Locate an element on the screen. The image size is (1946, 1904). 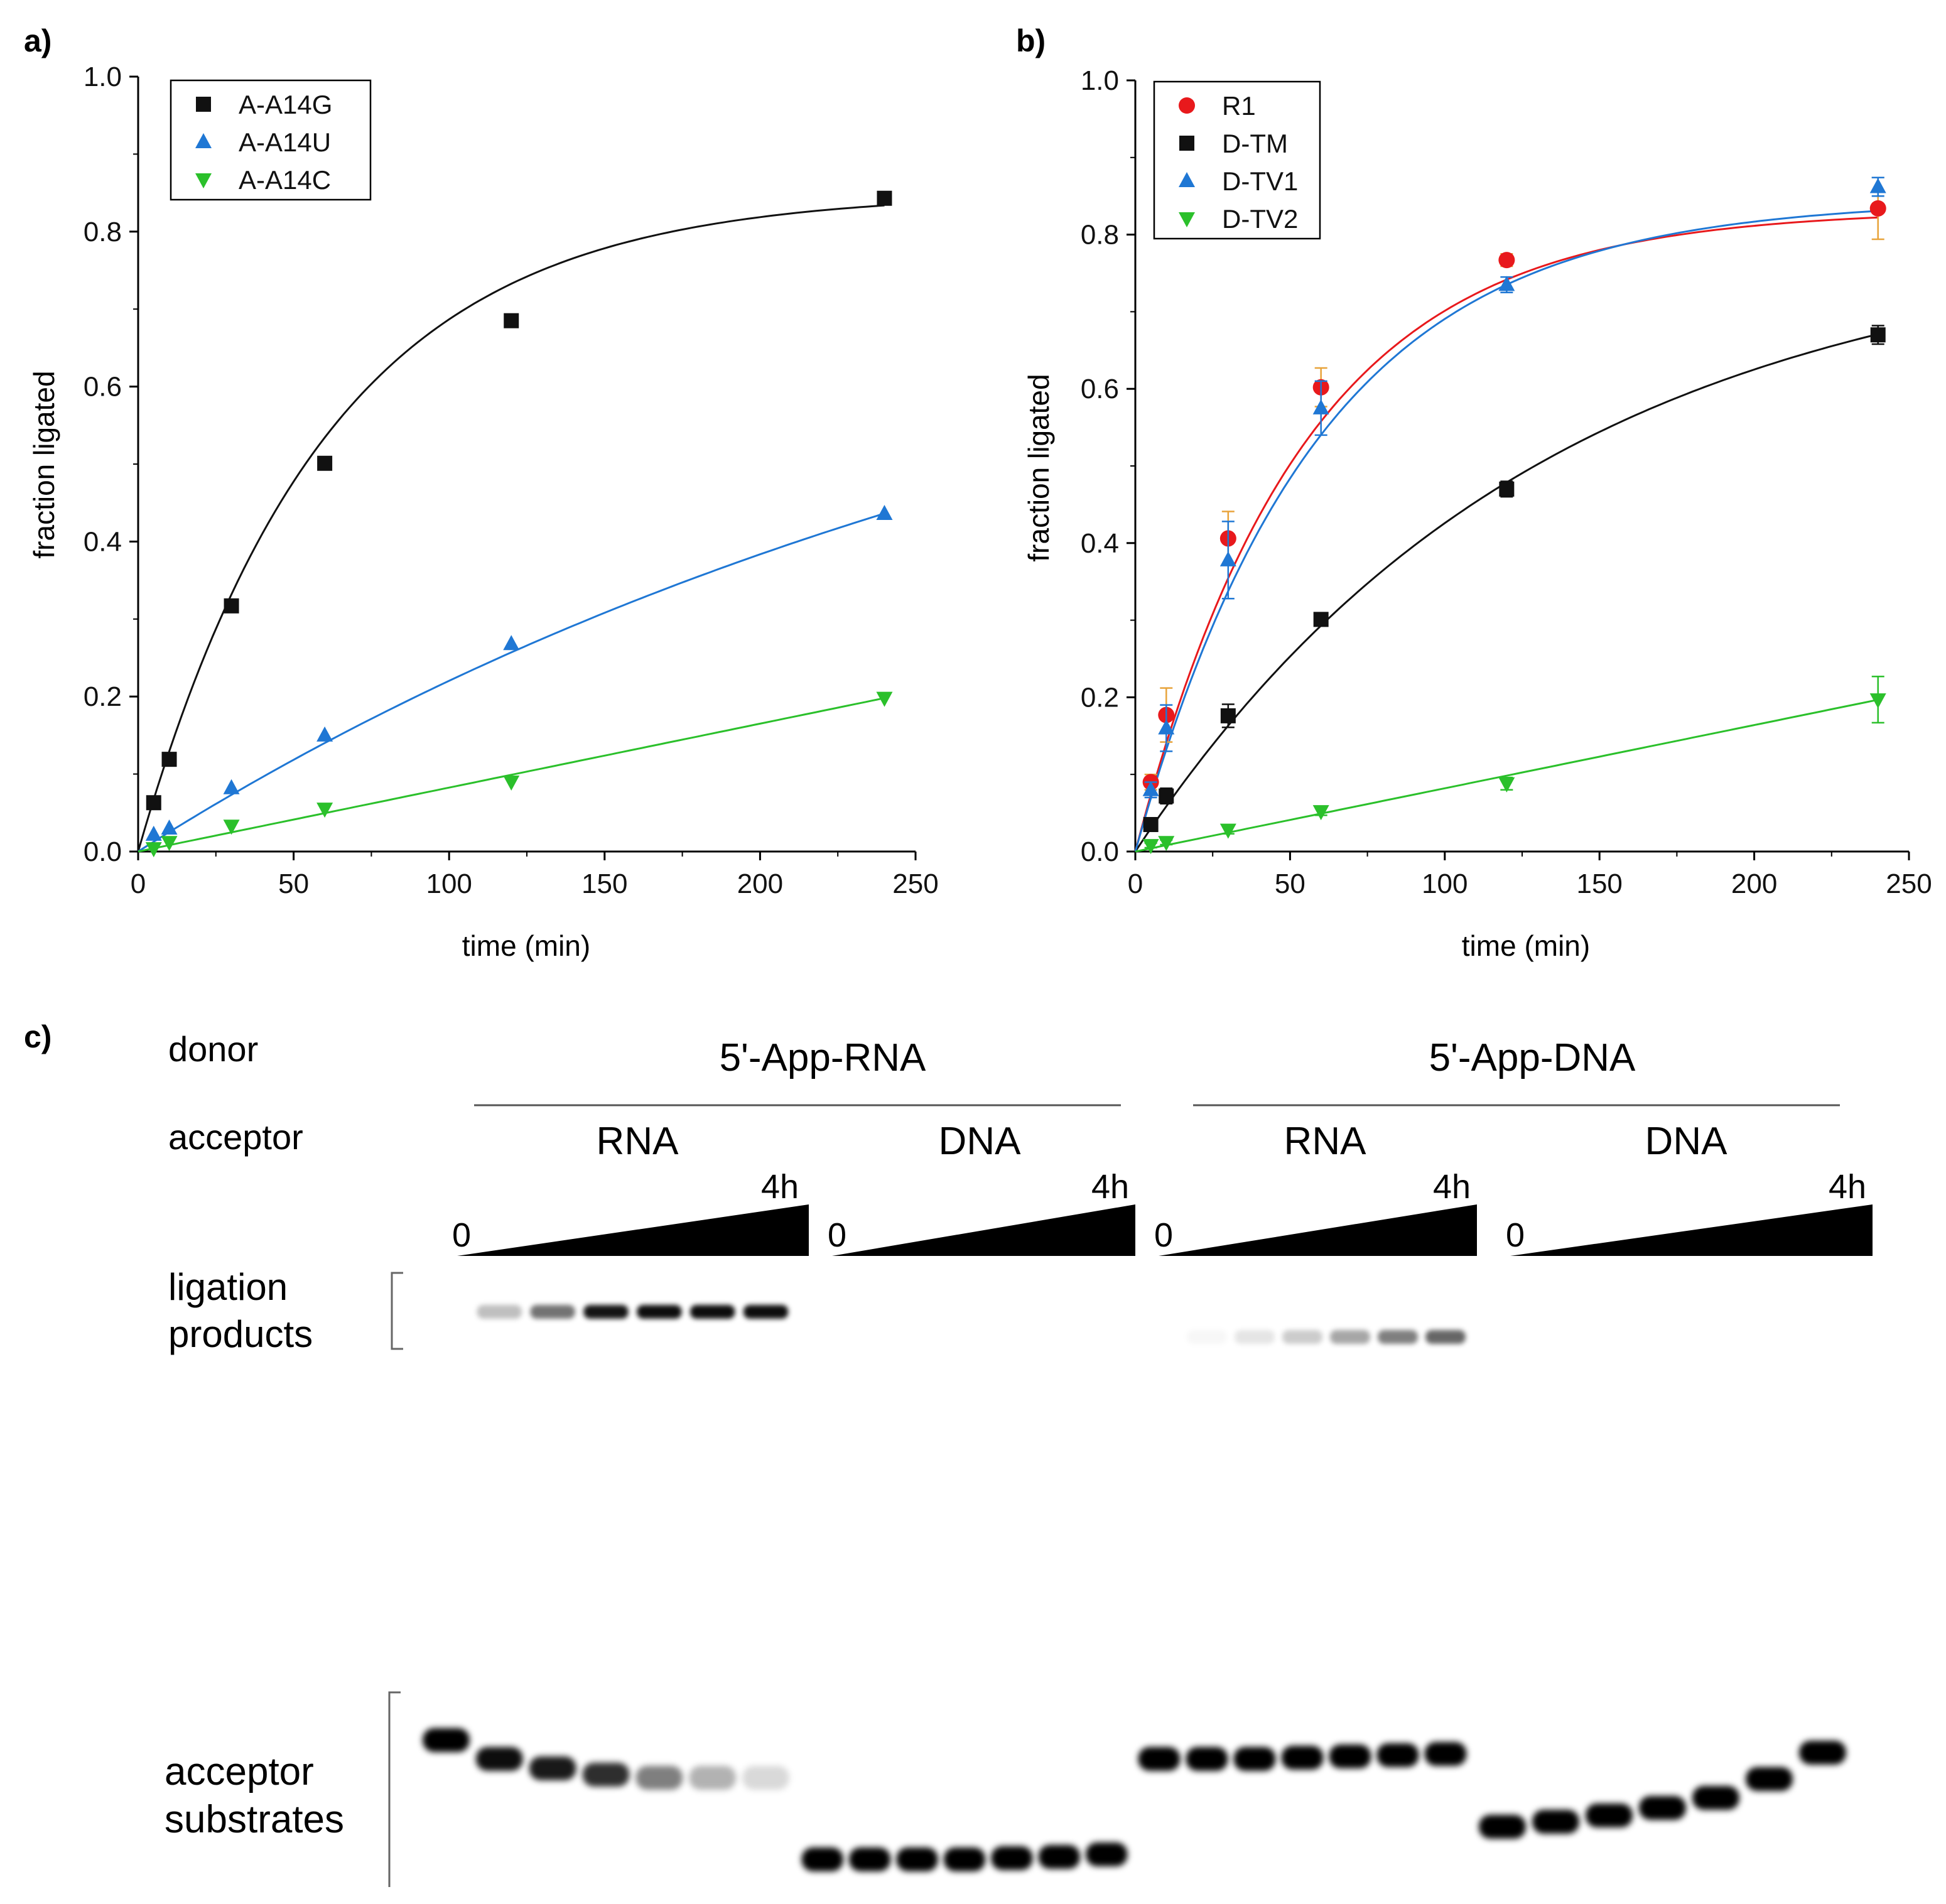
time-wedge-4: 0 4h is located at coordinates (1689, 1212).